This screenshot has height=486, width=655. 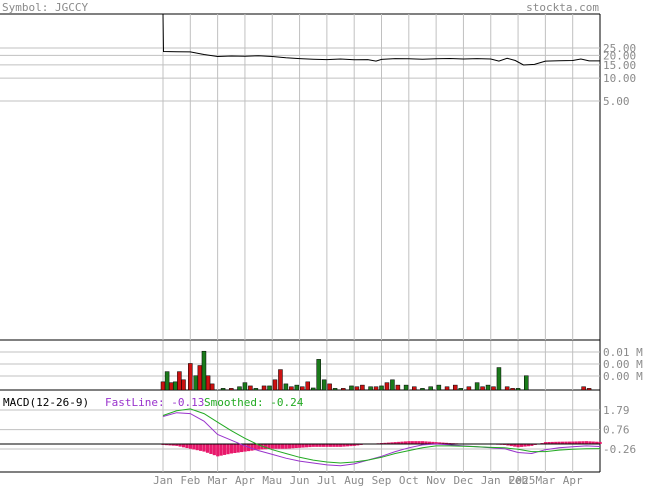 I want to click on price-tick-label: 5.00, so click(x=616, y=101).